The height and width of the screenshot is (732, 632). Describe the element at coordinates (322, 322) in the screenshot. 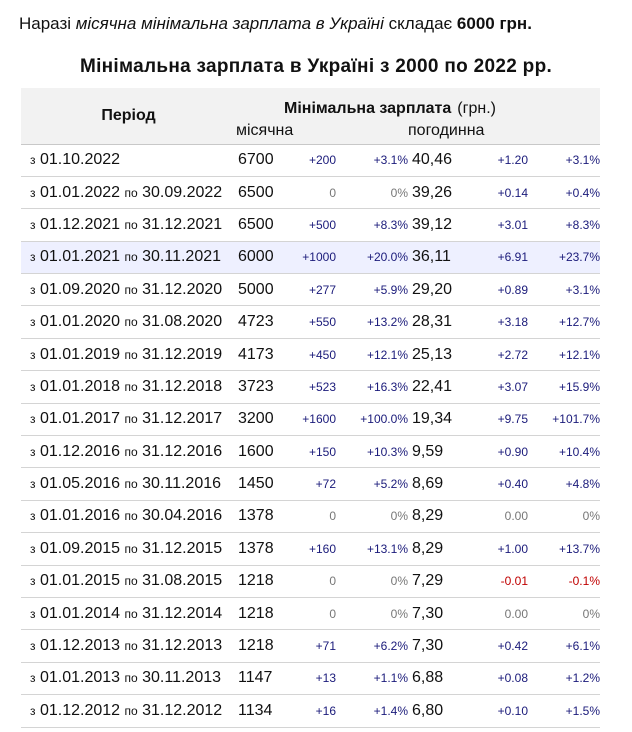

I see `monthly-delta: +550` at that location.